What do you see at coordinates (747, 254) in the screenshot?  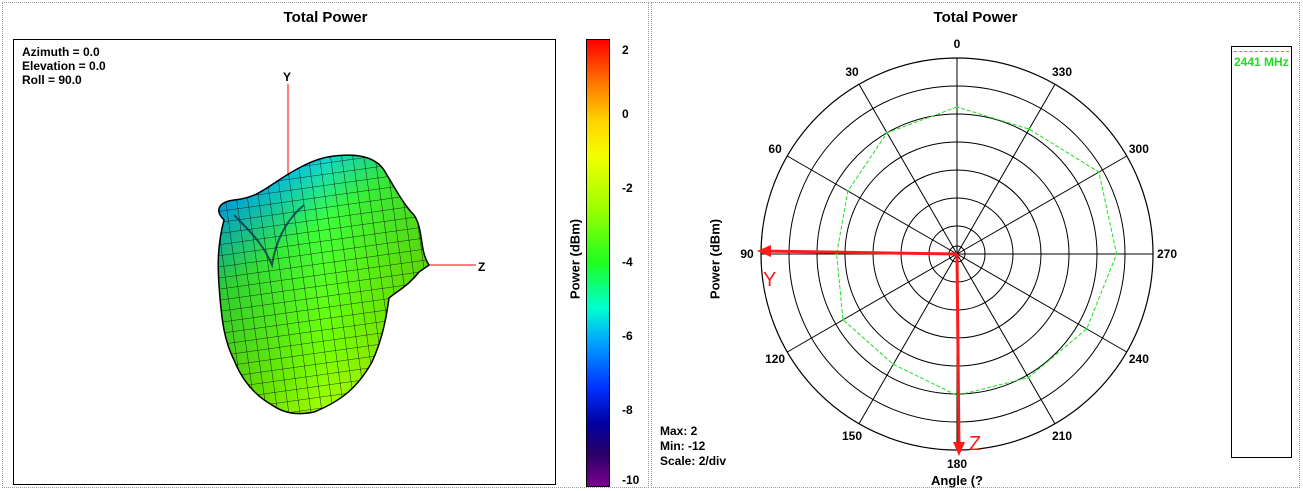 I see `polar-angle-label: 90` at bounding box center [747, 254].